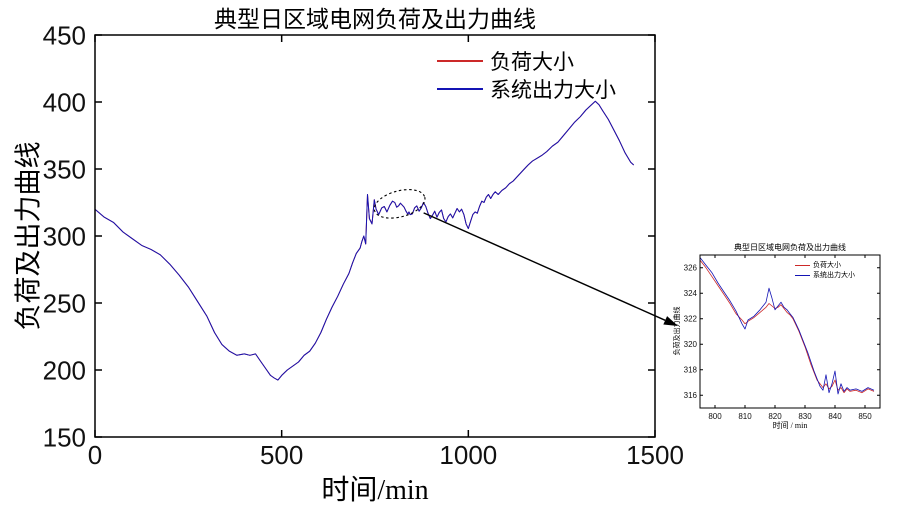 This screenshot has height=516, width=917. I want to click on svg-text: 840, so click(835, 416).